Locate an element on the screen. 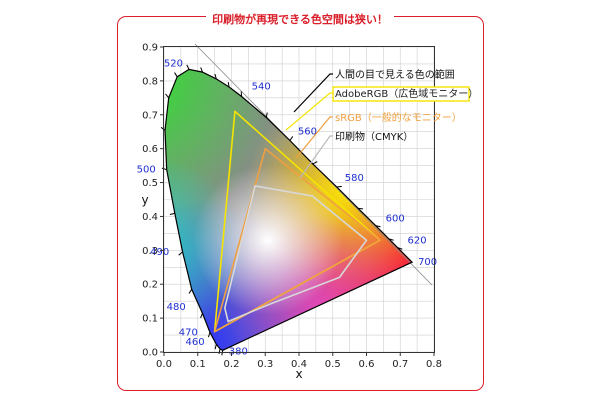 The height and width of the screenshot is (400, 600). legend-visible-range-leader is located at coordinates (313, 93).